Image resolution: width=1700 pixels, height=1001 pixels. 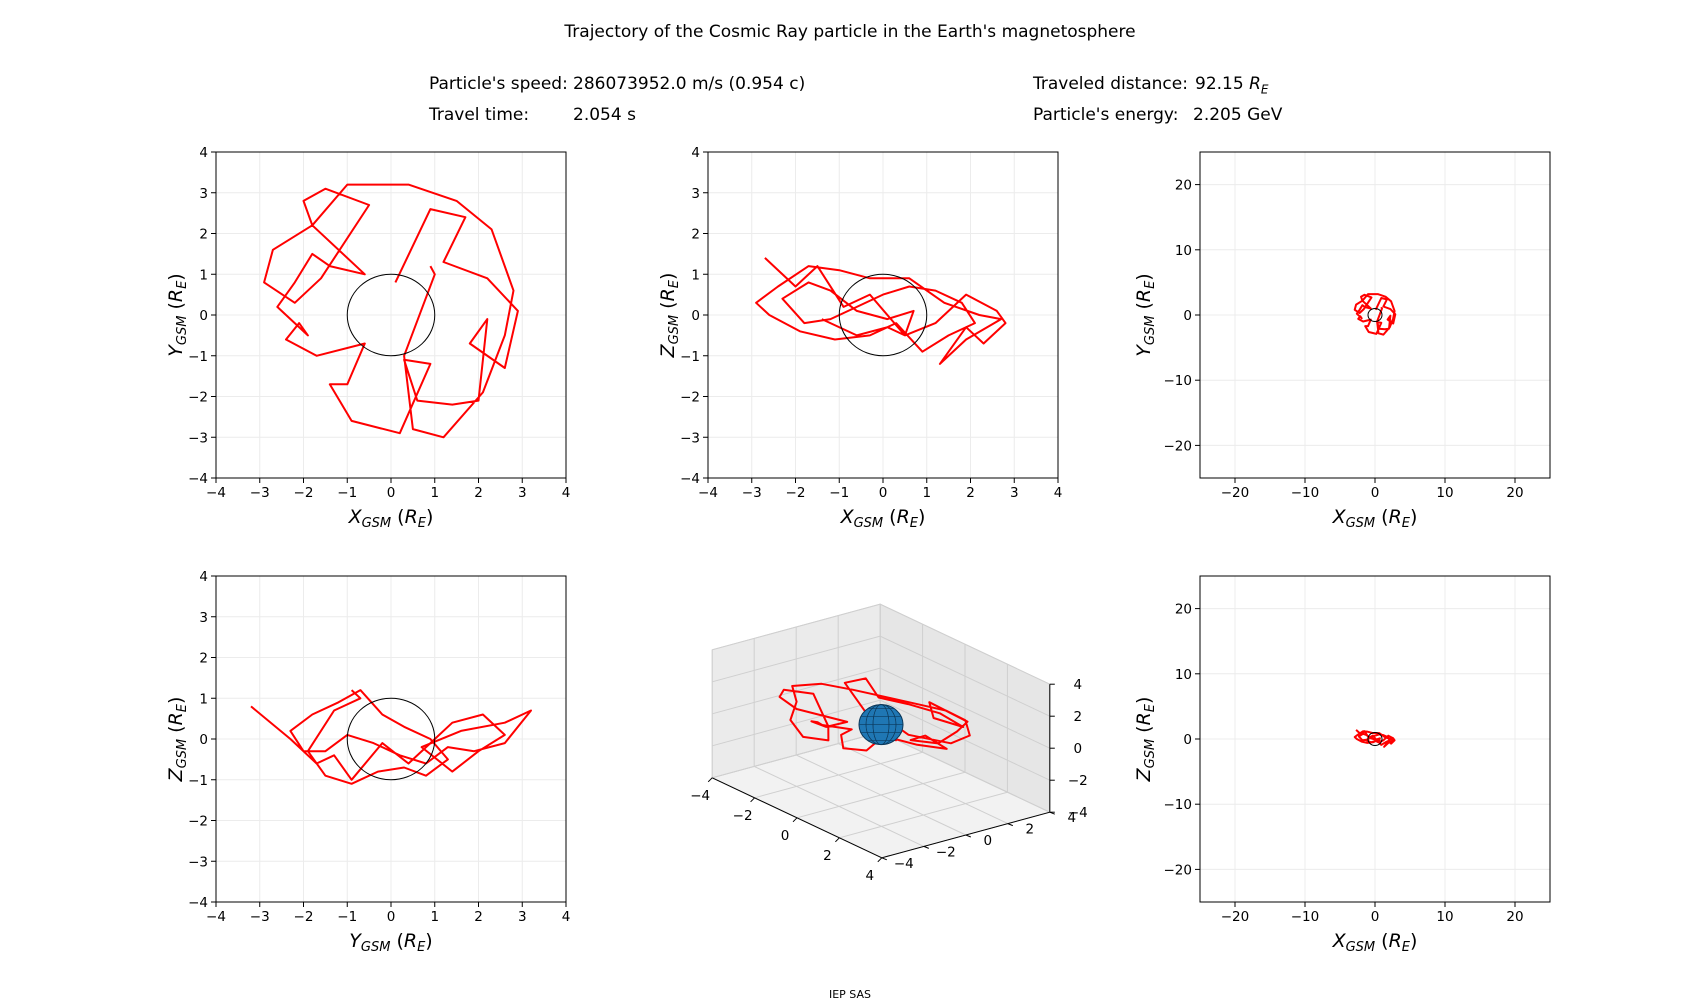 I want to click on y3d-tick-label: 0, so click(x=988, y=841).